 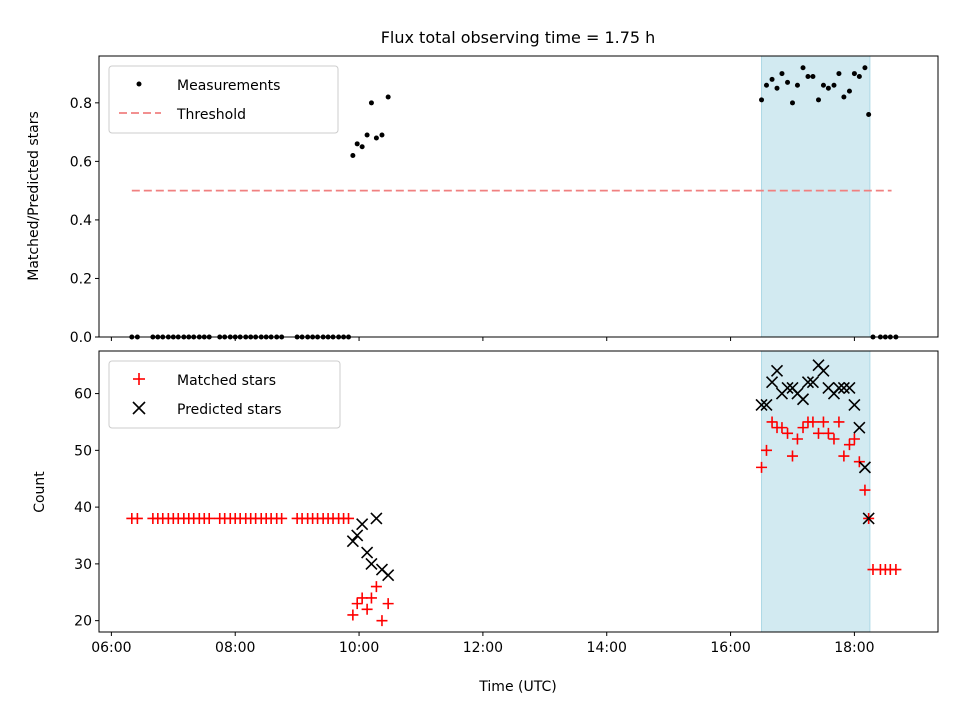 What do you see at coordinates (854, 648) in the screenshot?
I see `x-tick-label: 18:00` at bounding box center [854, 648].